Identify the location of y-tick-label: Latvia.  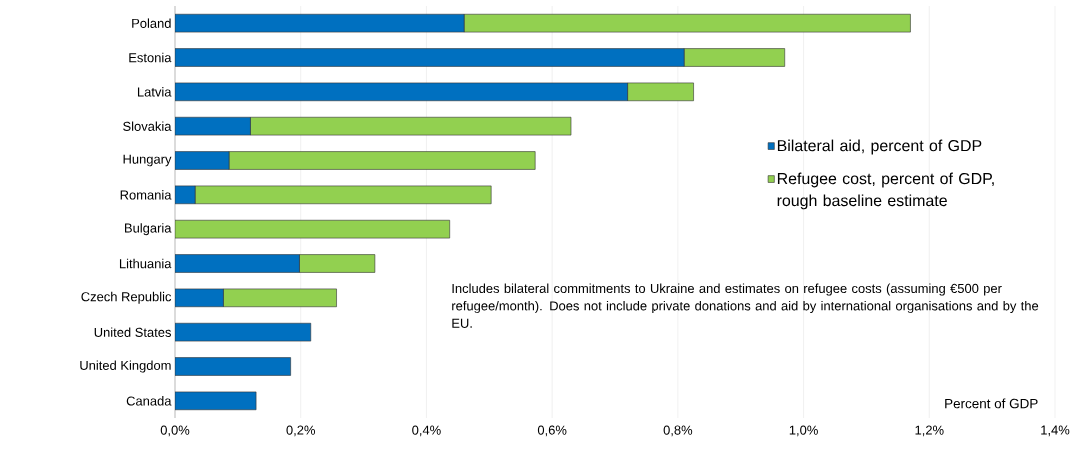
(154, 92).